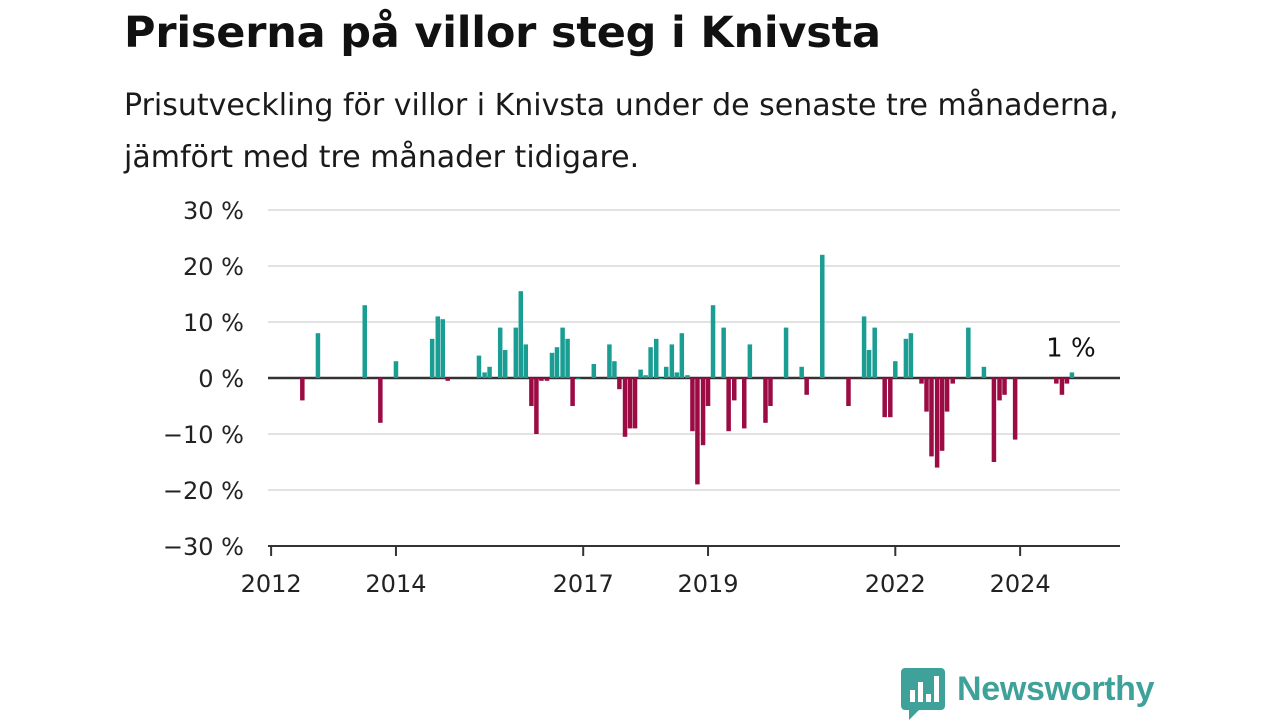 This screenshot has width=1280, height=720. Describe the element at coordinates (708, 584) in the screenshot. I see `x-tick-label: 2019` at that location.